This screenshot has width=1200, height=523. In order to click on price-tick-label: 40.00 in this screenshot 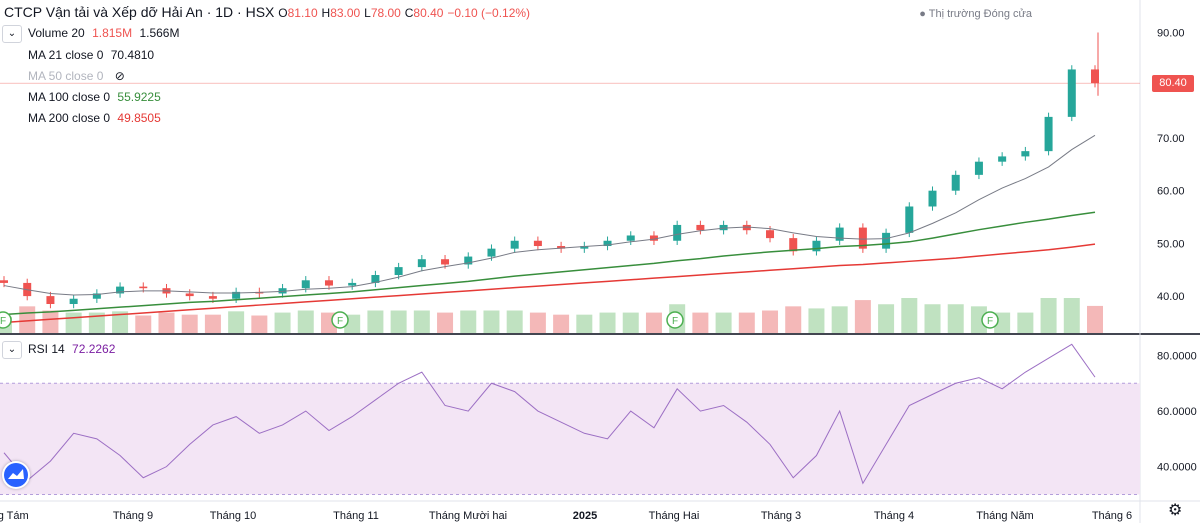, I will do `click(1171, 297)`.